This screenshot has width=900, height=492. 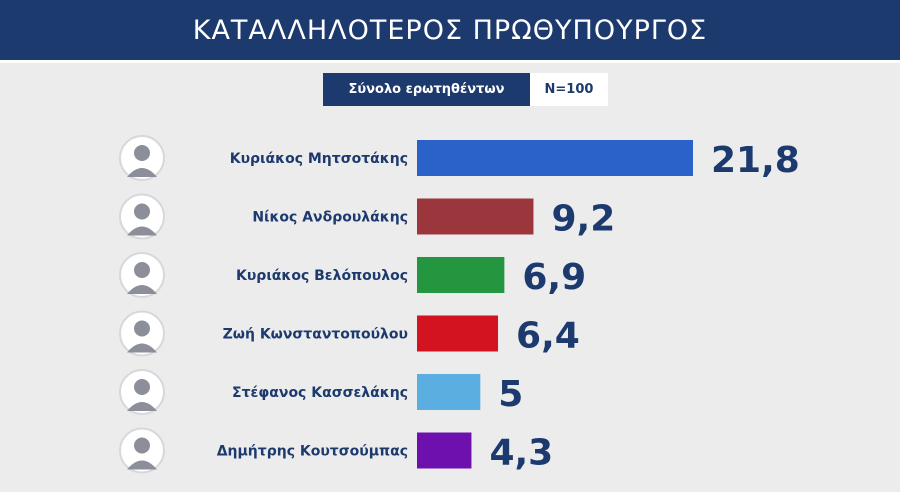 What do you see at coordinates (330, 218) in the screenshot?
I see `category-label: Νίκος Ανδρουλάκης` at bounding box center [330, 218].